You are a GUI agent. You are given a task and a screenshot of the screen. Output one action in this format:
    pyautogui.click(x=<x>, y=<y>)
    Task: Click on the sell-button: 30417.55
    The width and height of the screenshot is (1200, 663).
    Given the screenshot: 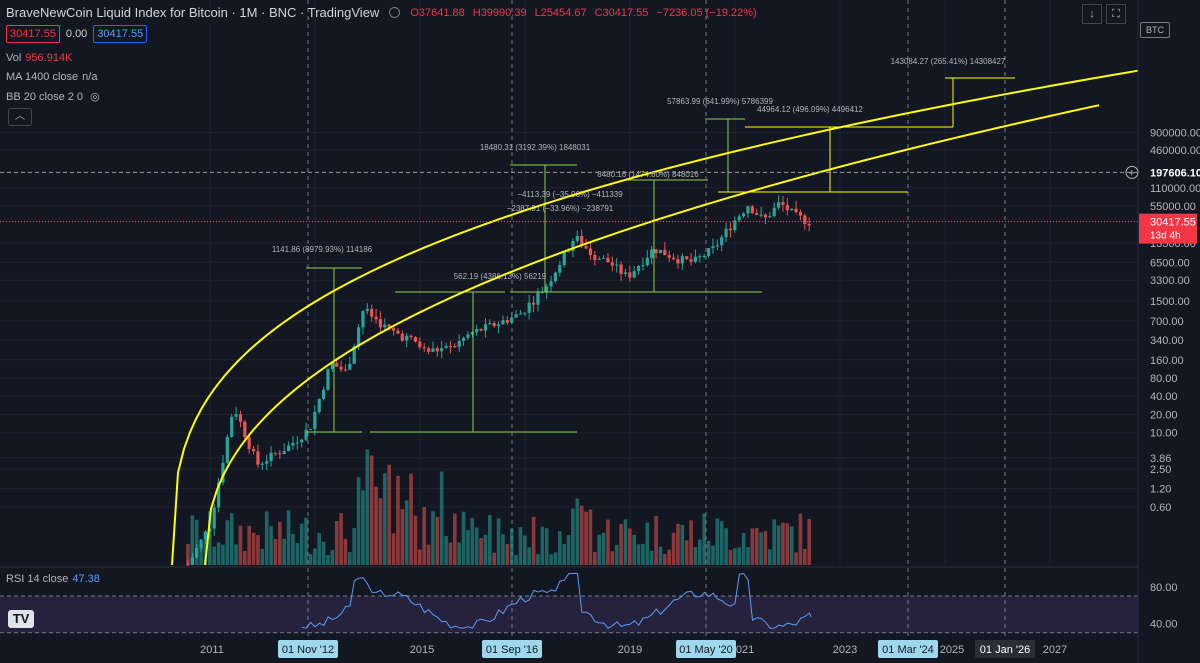 What is the action you would take?
    pyautogui.click(x=33, y=34)
    